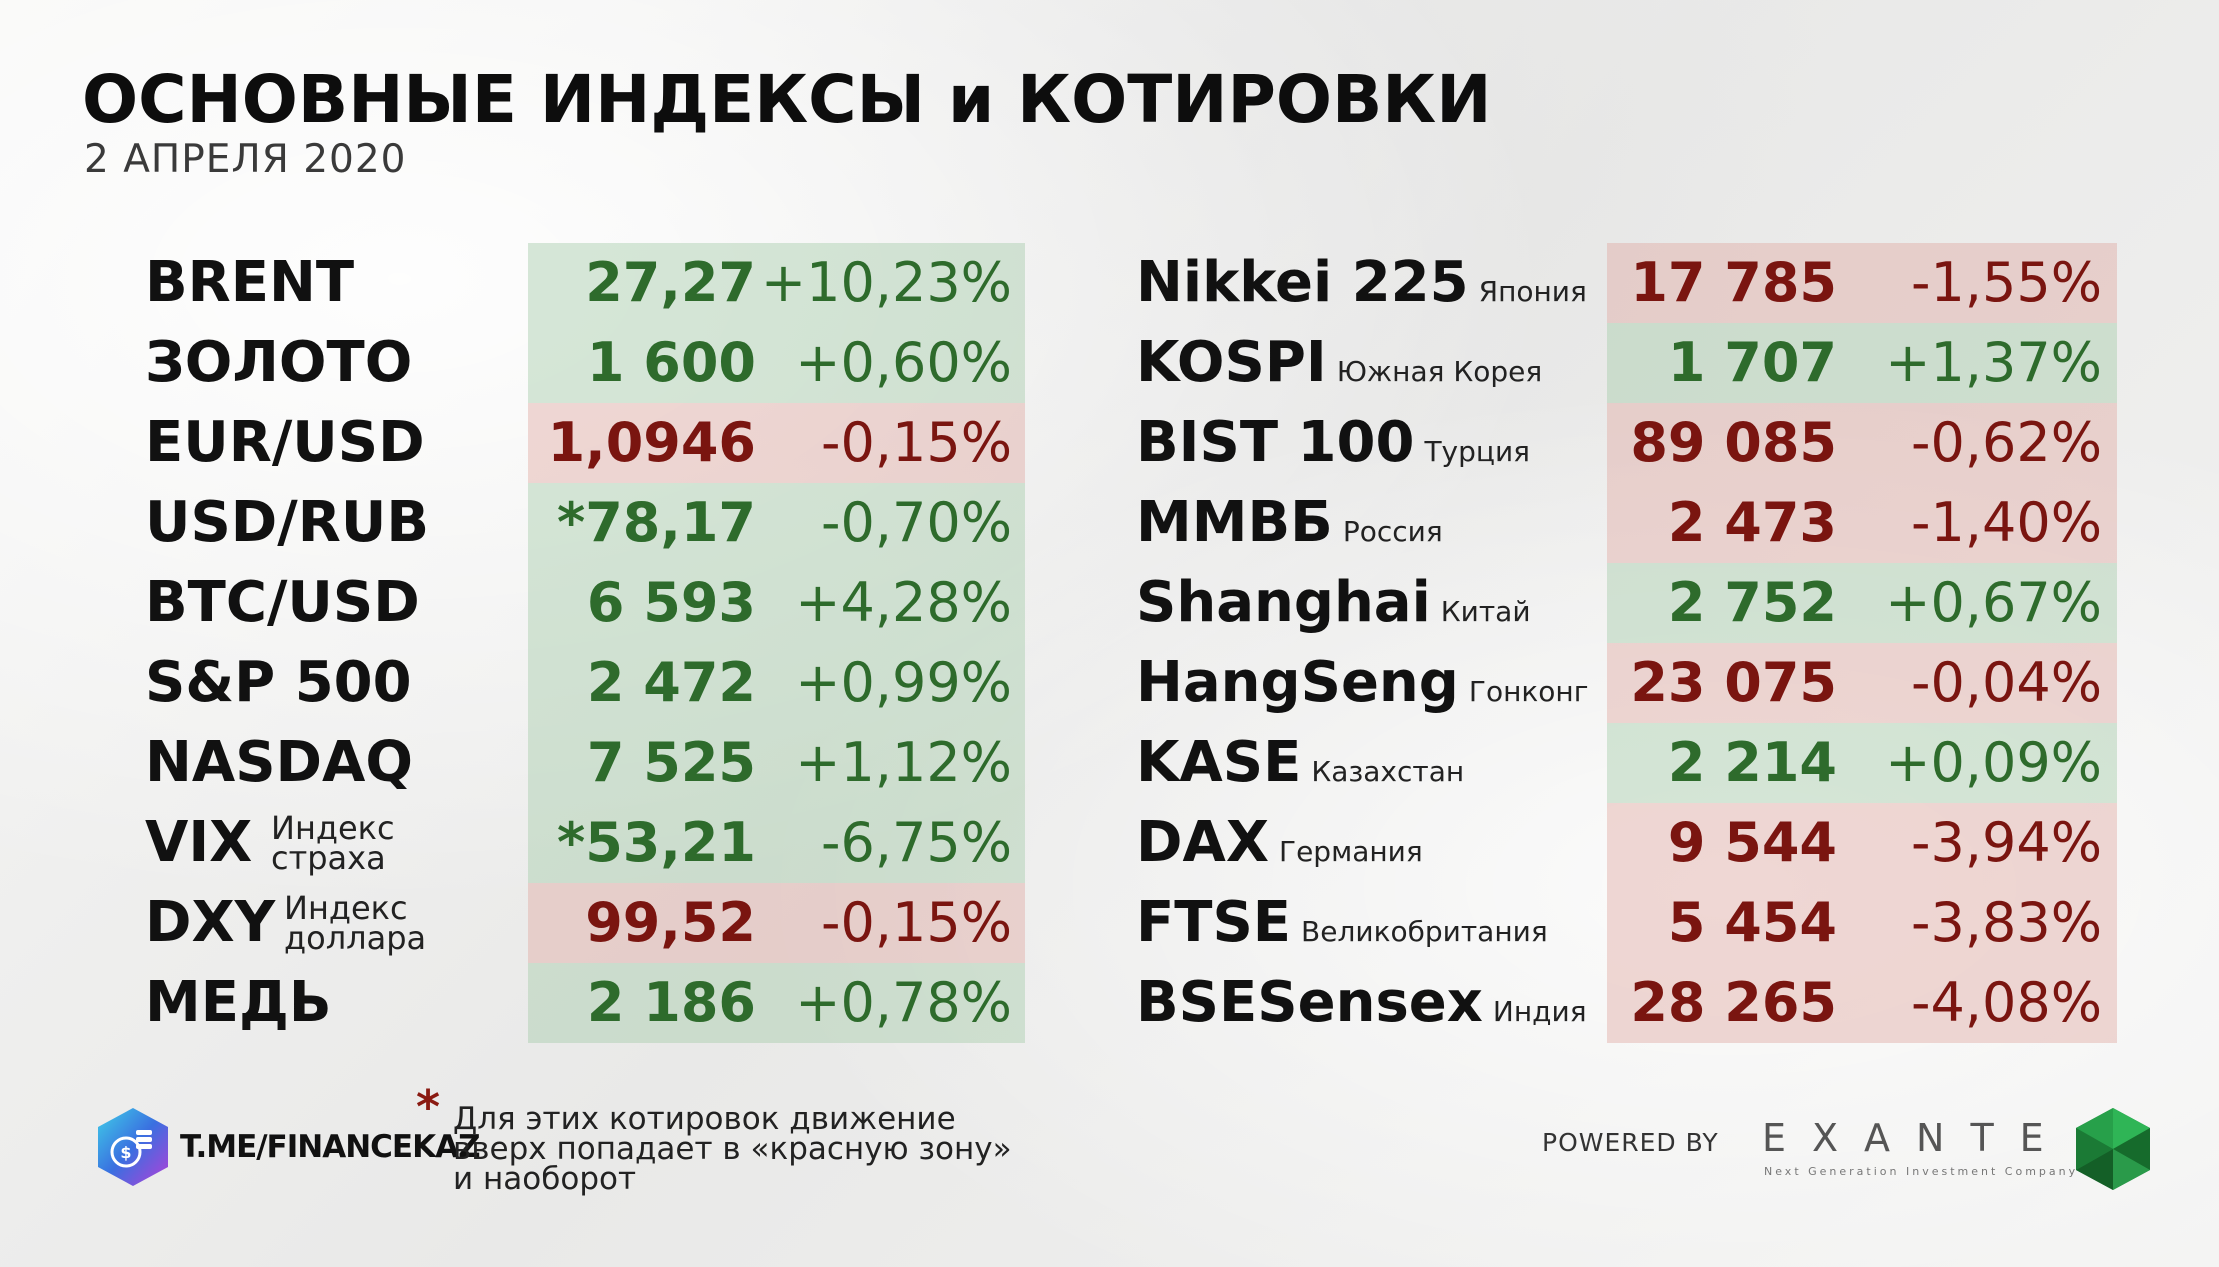 This screenshot has height=1267, width=2219. Describe the element at coordinates (287, 523) in the screenshot. I see `ticker-name: USD/RUB` at that location.